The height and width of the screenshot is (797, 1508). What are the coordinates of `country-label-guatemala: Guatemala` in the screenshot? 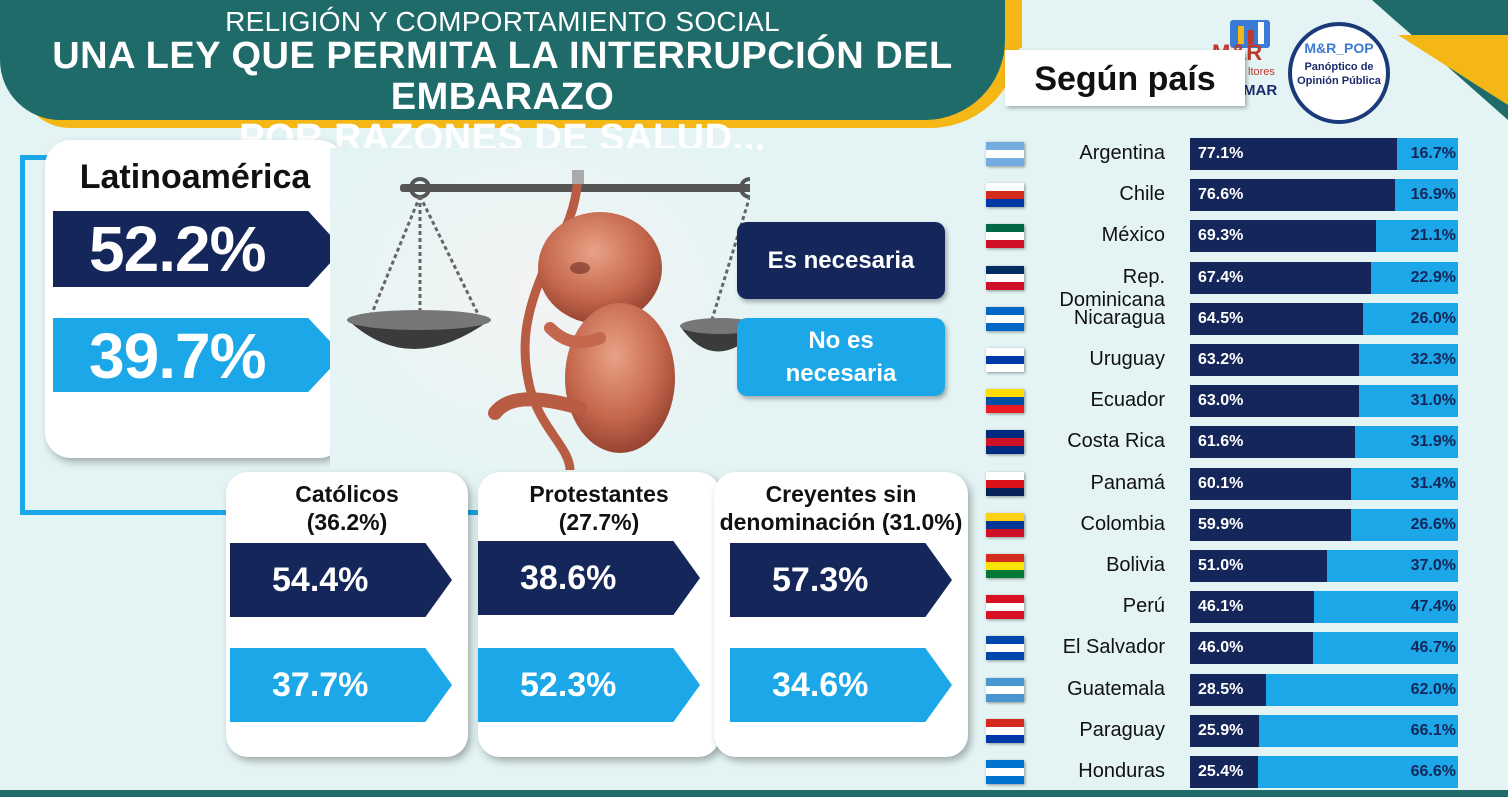 It's located at (1116, 689).